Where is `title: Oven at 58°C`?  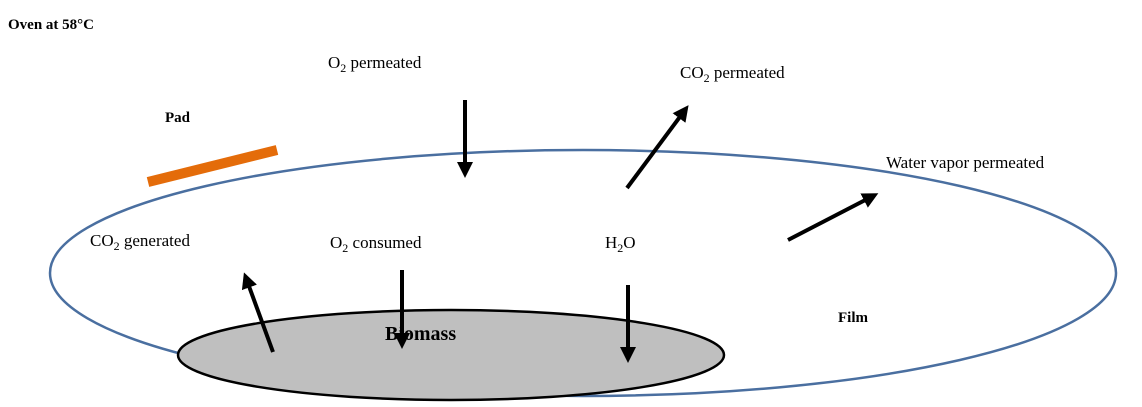
title: Oven at 58°C is located at coordinates (51, 25).